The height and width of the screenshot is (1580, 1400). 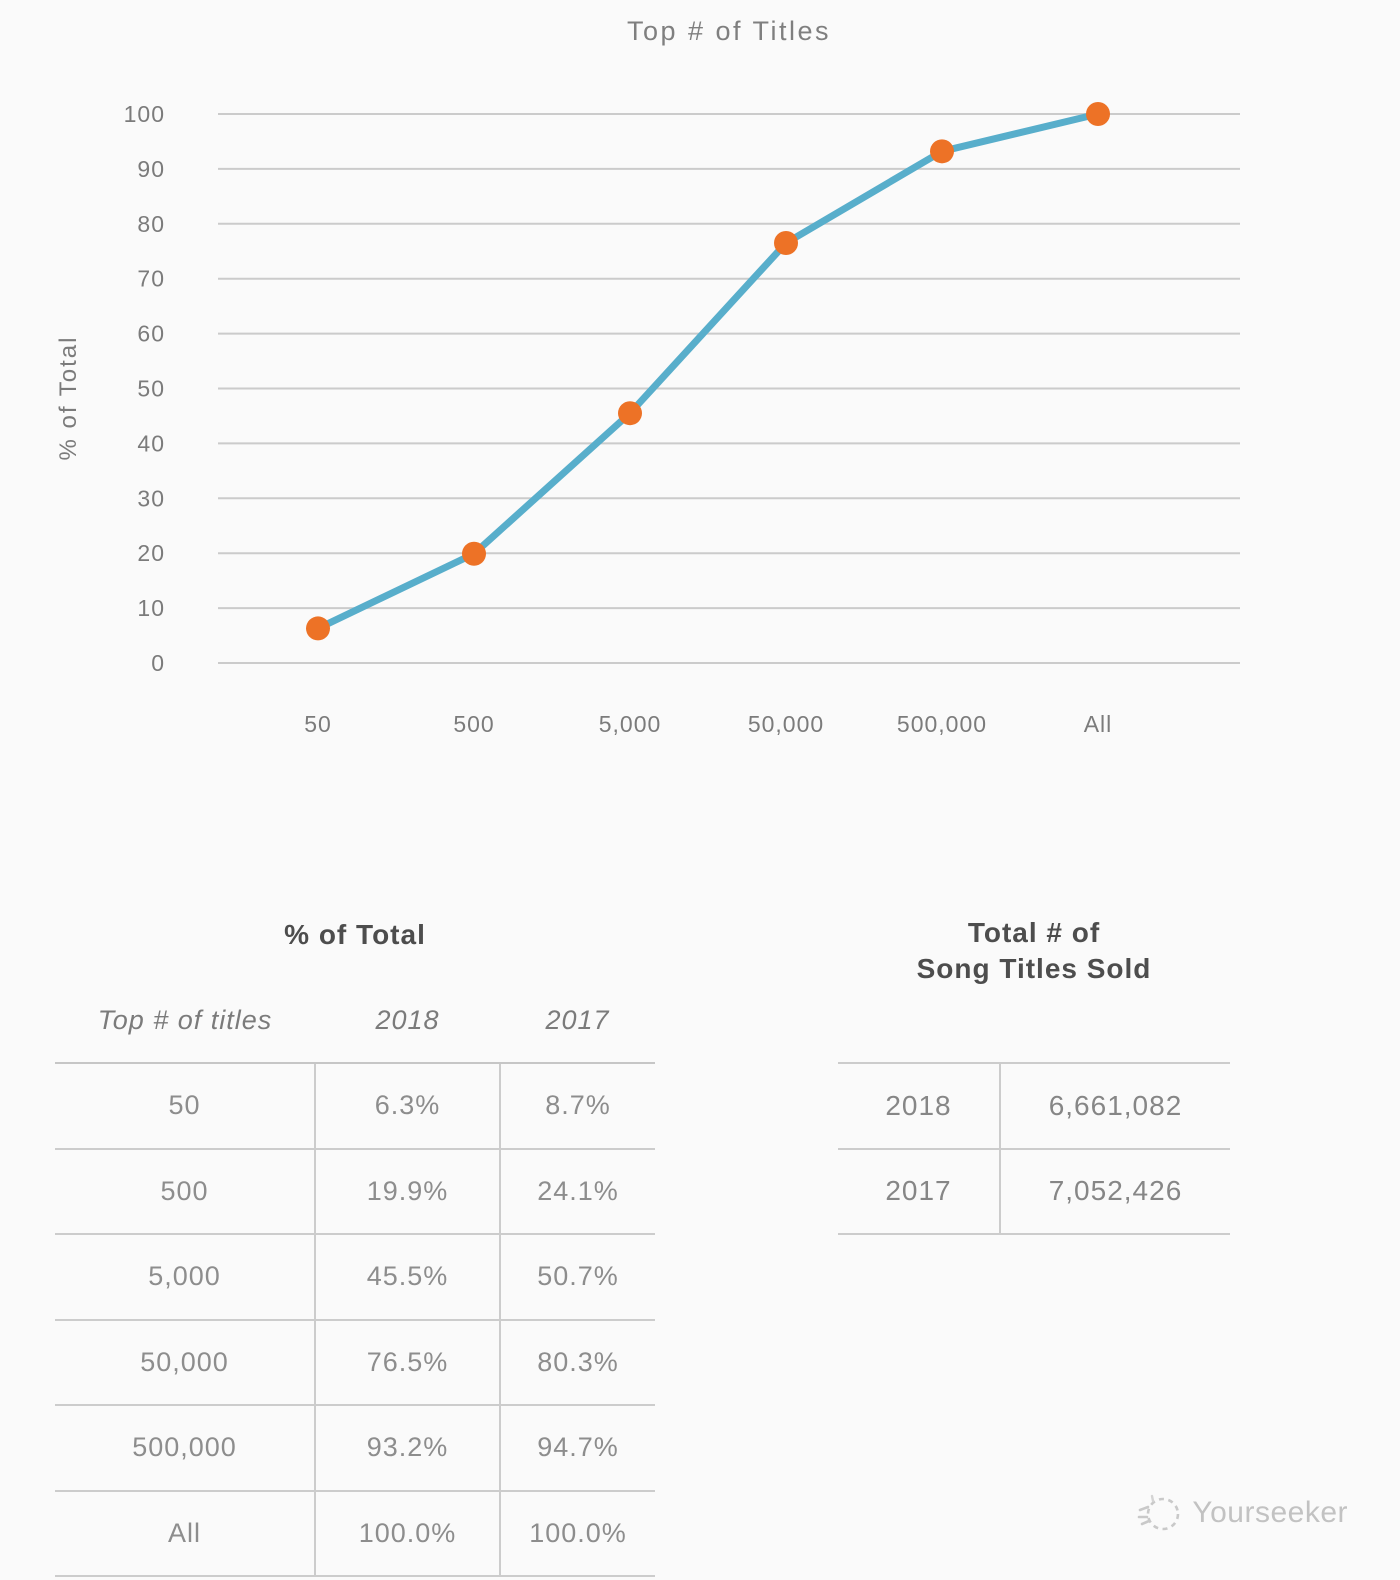 What do you see at coordinates (185, 1023) in the screenshot?
I see `column-header-top-titles: Top # of titles` at bounding box center [185, 1023].